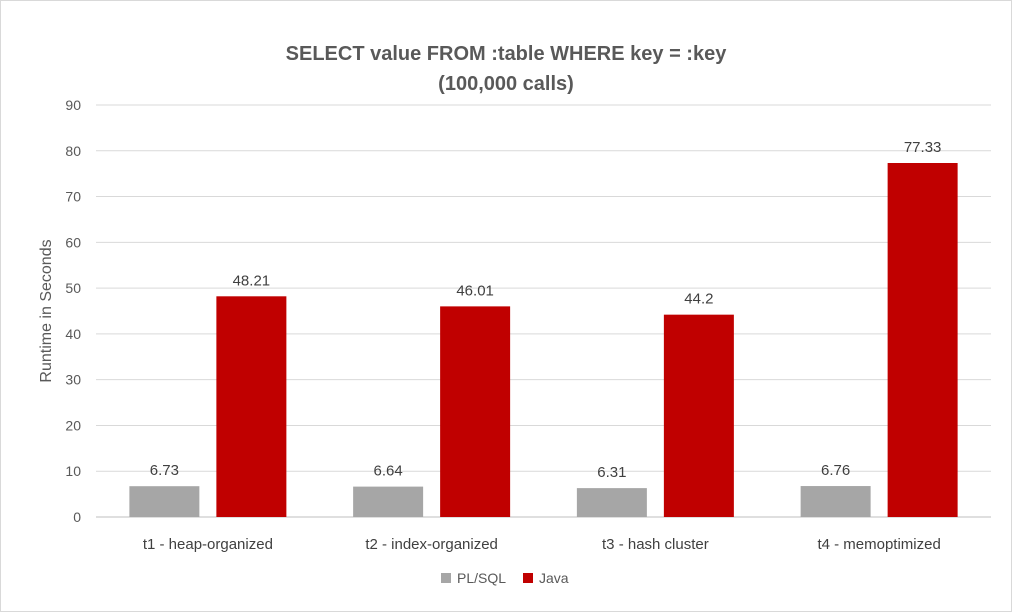  I want to click on y-tick-label: 70, so click(73, 197).